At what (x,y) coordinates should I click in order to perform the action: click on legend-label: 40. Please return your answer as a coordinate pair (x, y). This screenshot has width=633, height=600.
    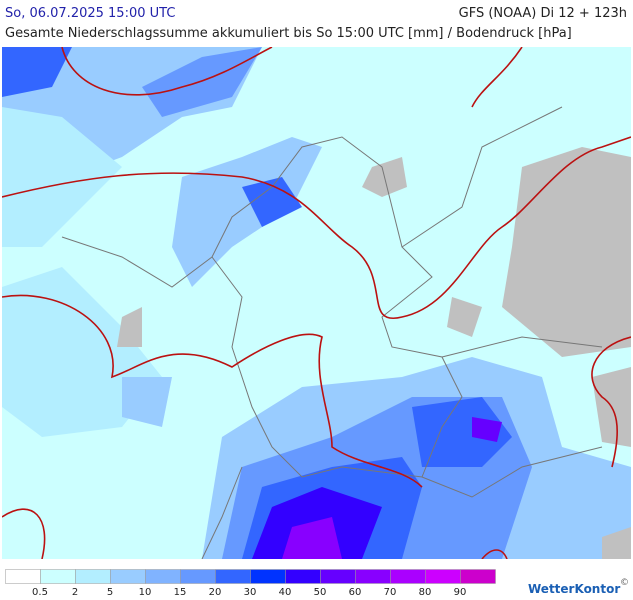
    Looking at the image, I should click on (285, 592).